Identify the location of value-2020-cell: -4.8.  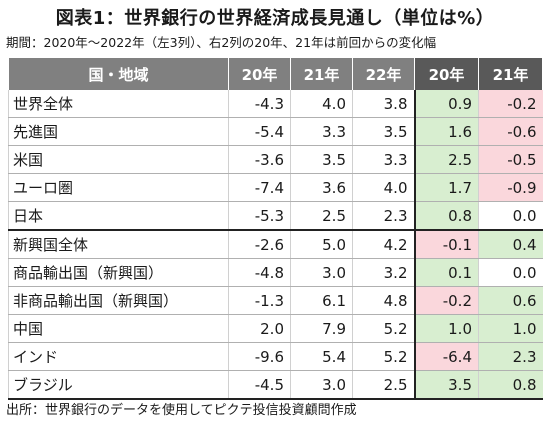
(259, 272).